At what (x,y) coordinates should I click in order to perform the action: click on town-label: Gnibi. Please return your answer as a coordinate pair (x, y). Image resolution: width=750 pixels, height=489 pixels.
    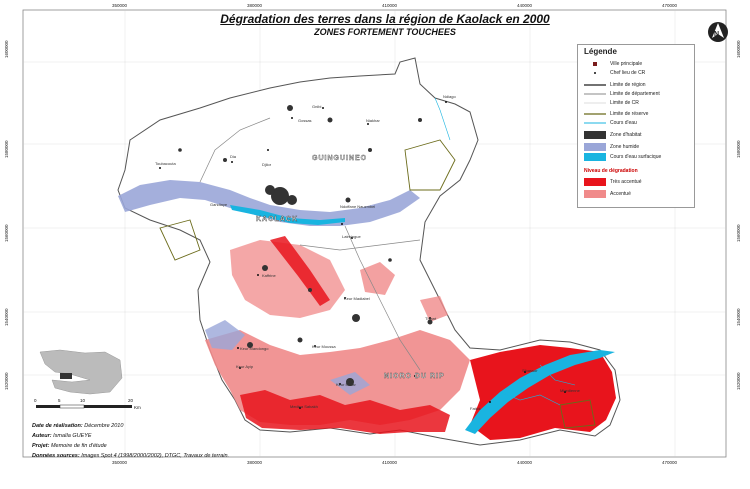
    Looking at the image, I should click on (316, 106).